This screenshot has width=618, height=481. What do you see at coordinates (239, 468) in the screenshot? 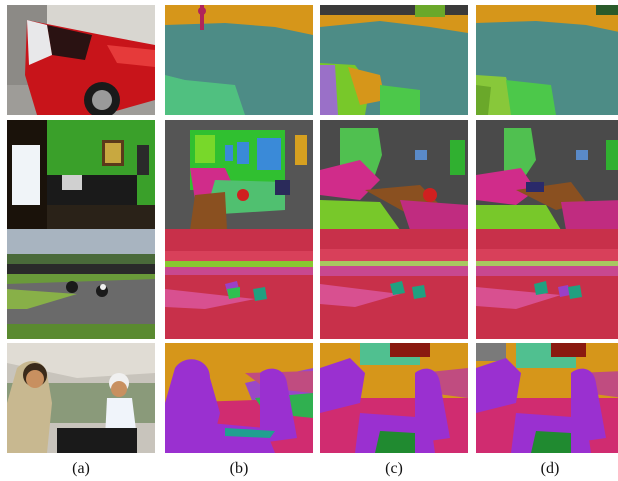
I see `caption-b: (b)` at bounding box center [239, 468].